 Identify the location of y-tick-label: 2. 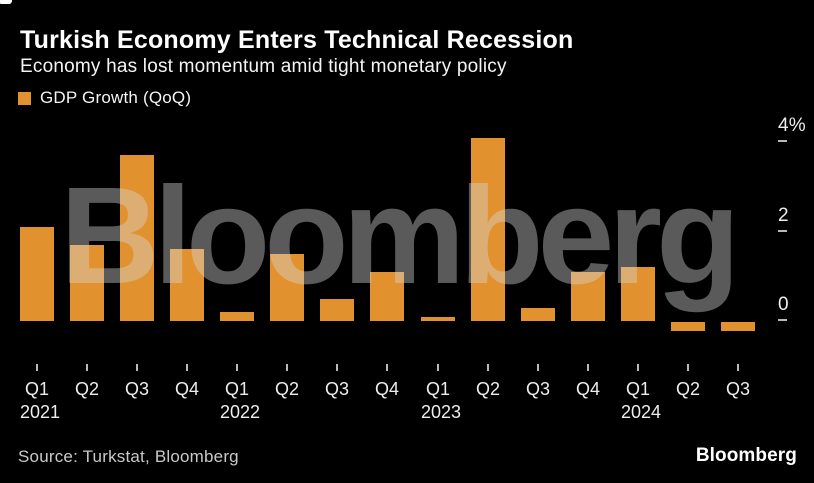
(783, 215).